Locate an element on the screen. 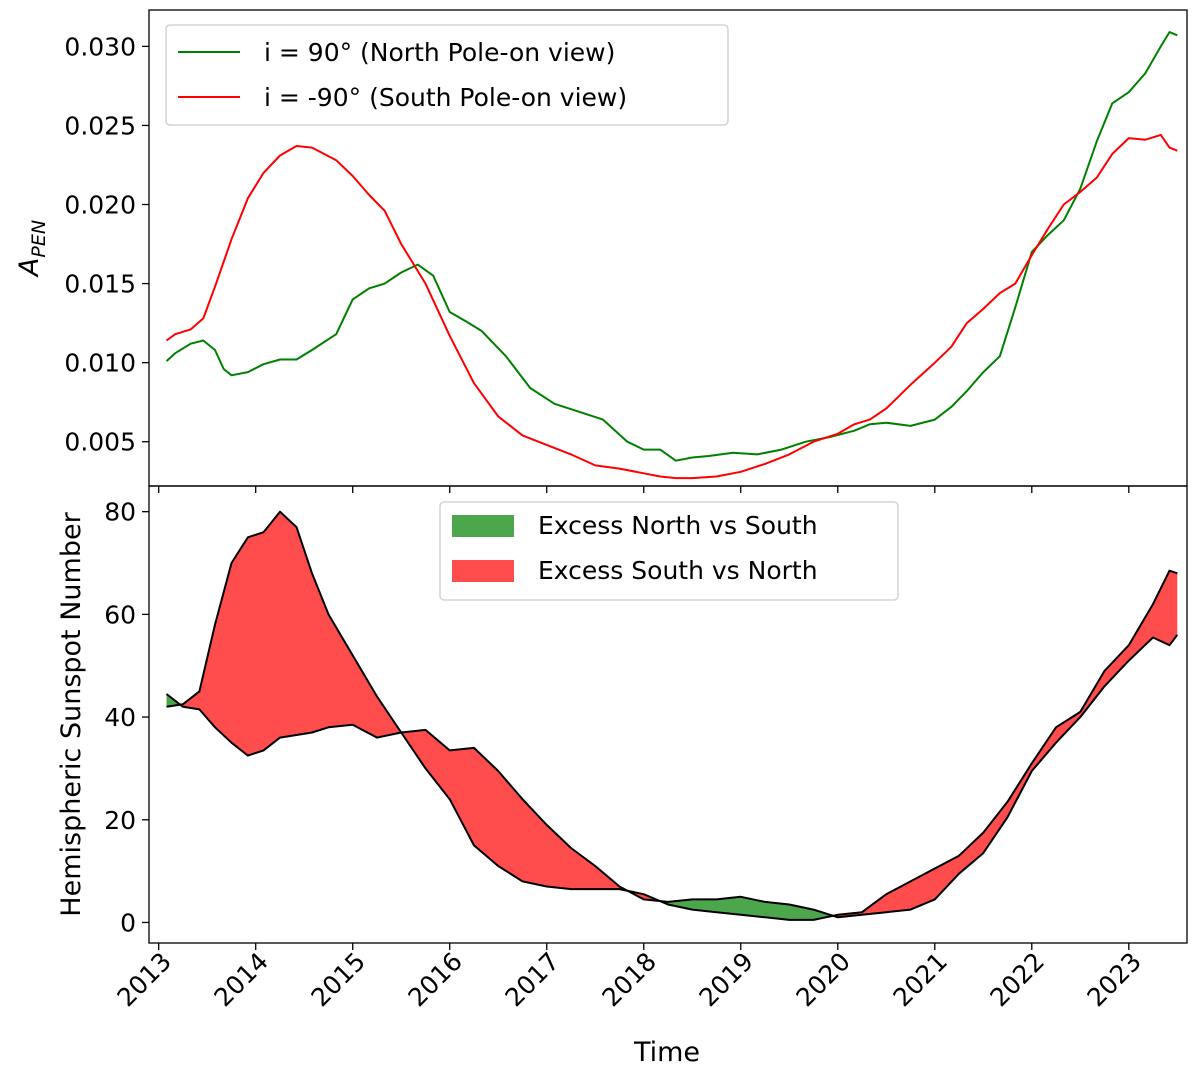 The width and height of the screenshot is (1200, 1070). apen-y-axis-label-main: A is located at coordinates (29, 268).